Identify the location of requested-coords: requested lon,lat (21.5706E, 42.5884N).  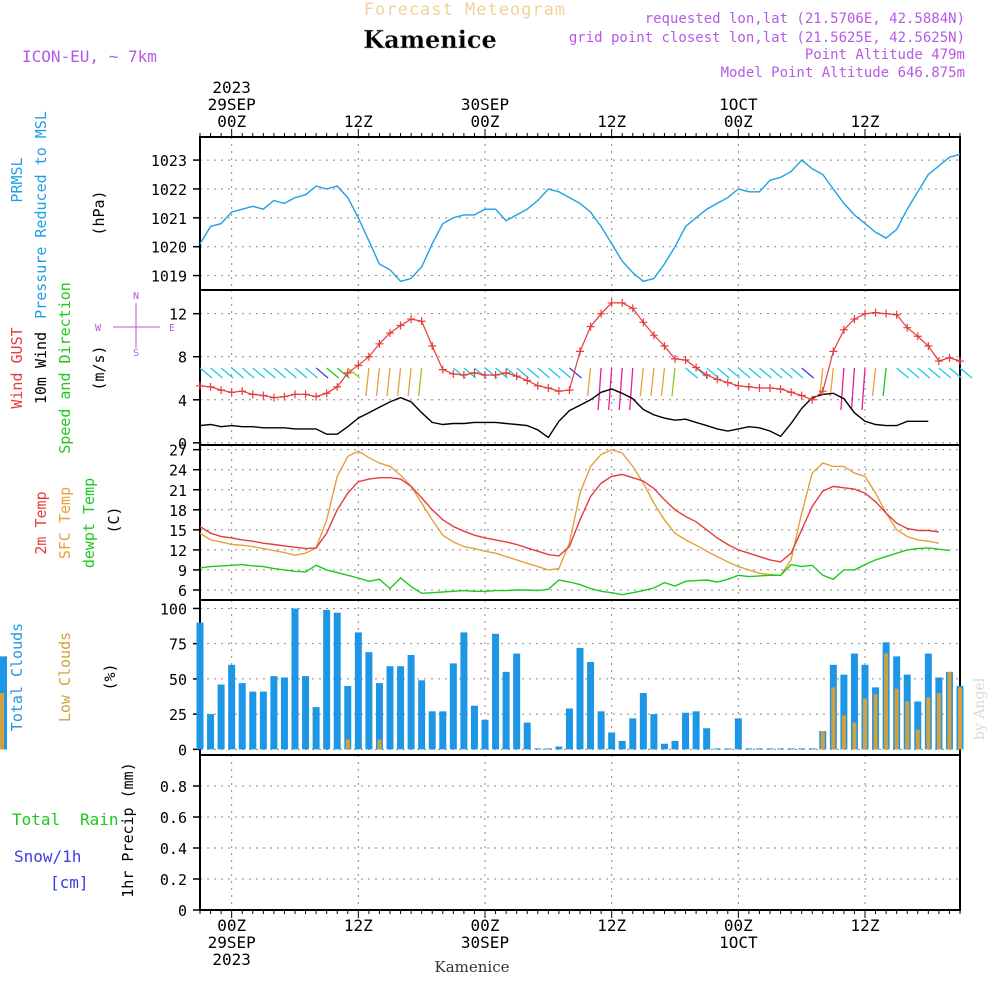
(805, 19).